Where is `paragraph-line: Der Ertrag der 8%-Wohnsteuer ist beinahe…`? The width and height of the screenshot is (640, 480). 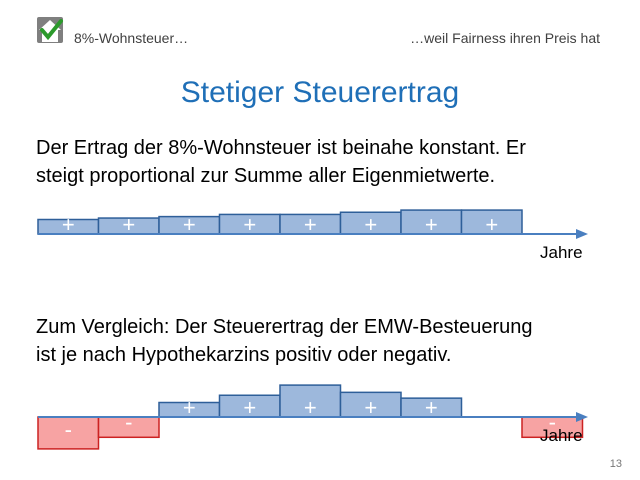 paragraph-line: Der Ertrag der 8%-Wohnsteuer ist beinahe… is located at coordinates (281, 148).